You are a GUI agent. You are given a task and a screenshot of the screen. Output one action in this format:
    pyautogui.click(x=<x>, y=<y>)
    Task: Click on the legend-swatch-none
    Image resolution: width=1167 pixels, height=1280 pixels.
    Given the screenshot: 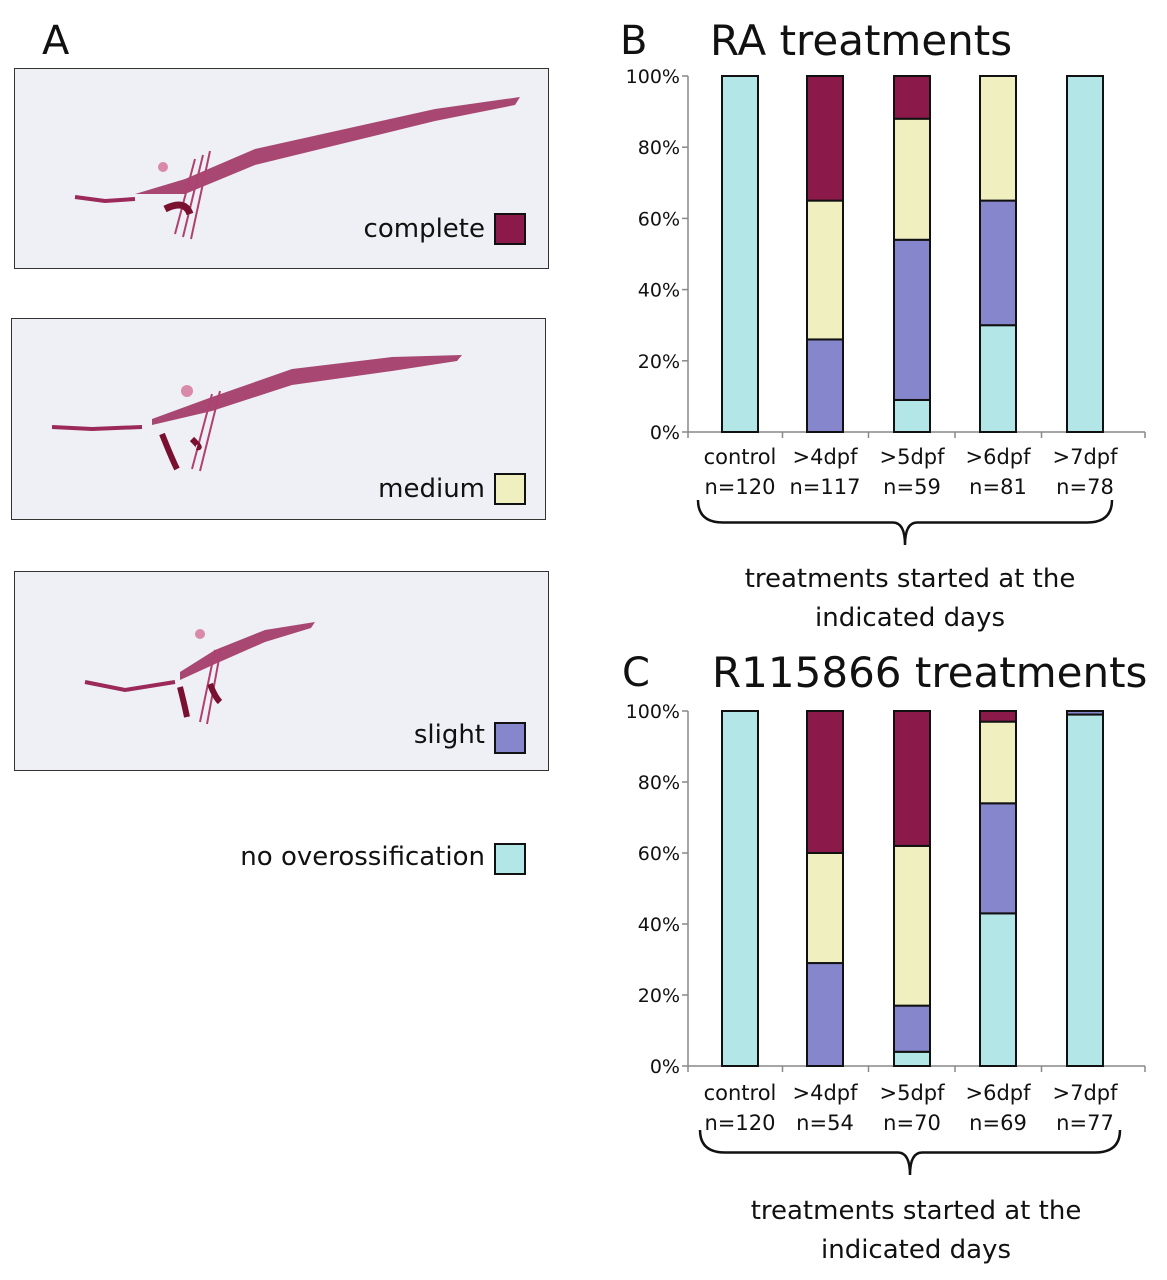 What is the action you would take?
    pyautogui.click(x=510, y=859)
    